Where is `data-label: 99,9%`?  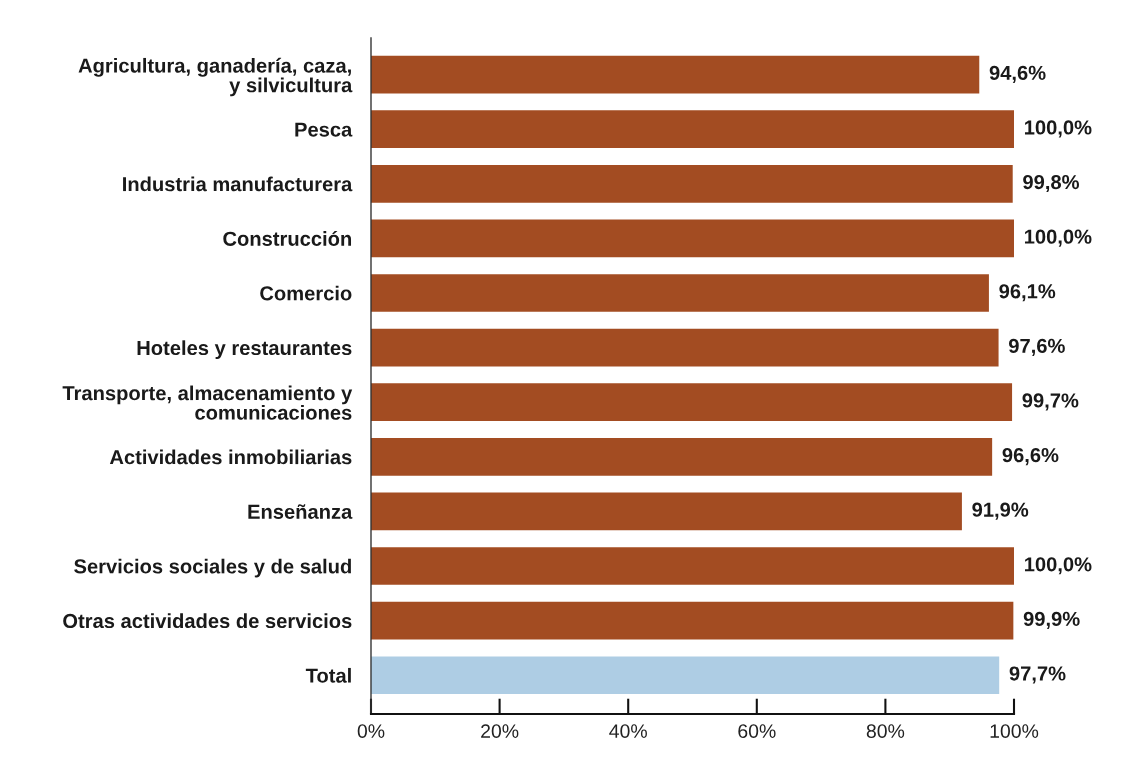 data-label: 99,9% is located at coordinates (1051, 620).